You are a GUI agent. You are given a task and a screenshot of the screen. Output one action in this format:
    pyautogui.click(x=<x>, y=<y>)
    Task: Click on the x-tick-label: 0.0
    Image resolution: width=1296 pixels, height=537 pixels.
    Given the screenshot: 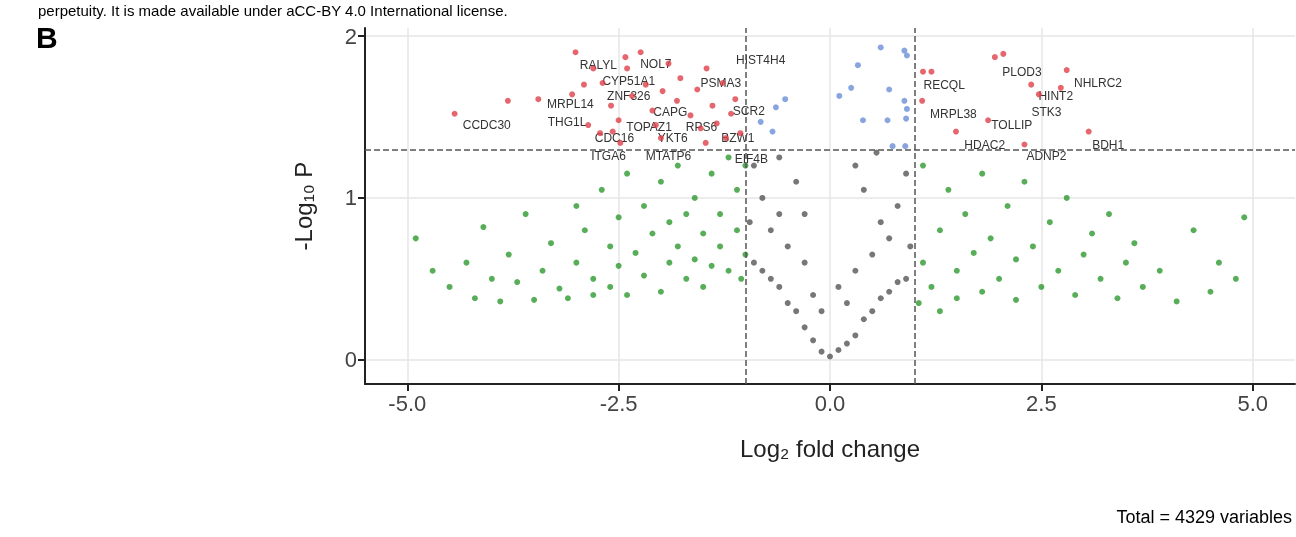 What is the action you would take?
    pyautogui.click(x=830, y=403)
    